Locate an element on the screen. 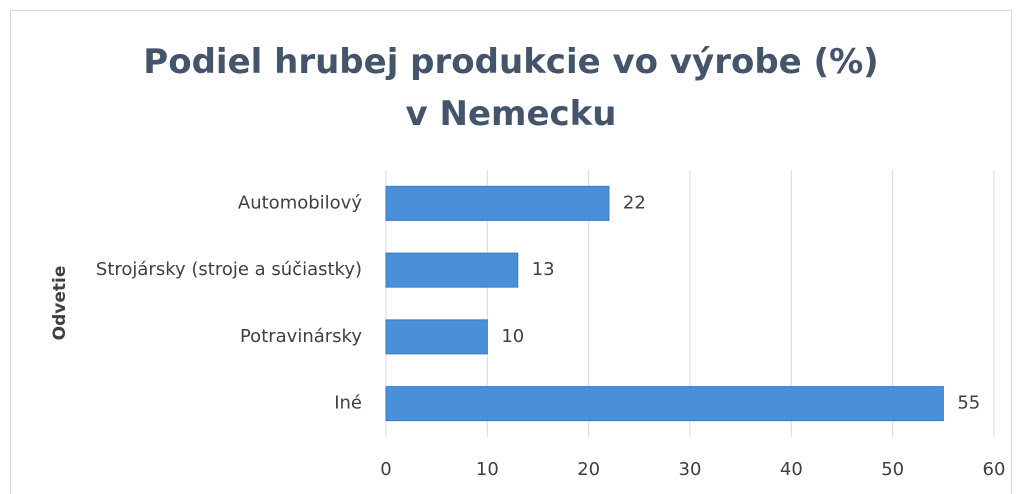 The width and height of the screenshot is (1022, 494). data-label: 10 is located at coordinates (512, 336).